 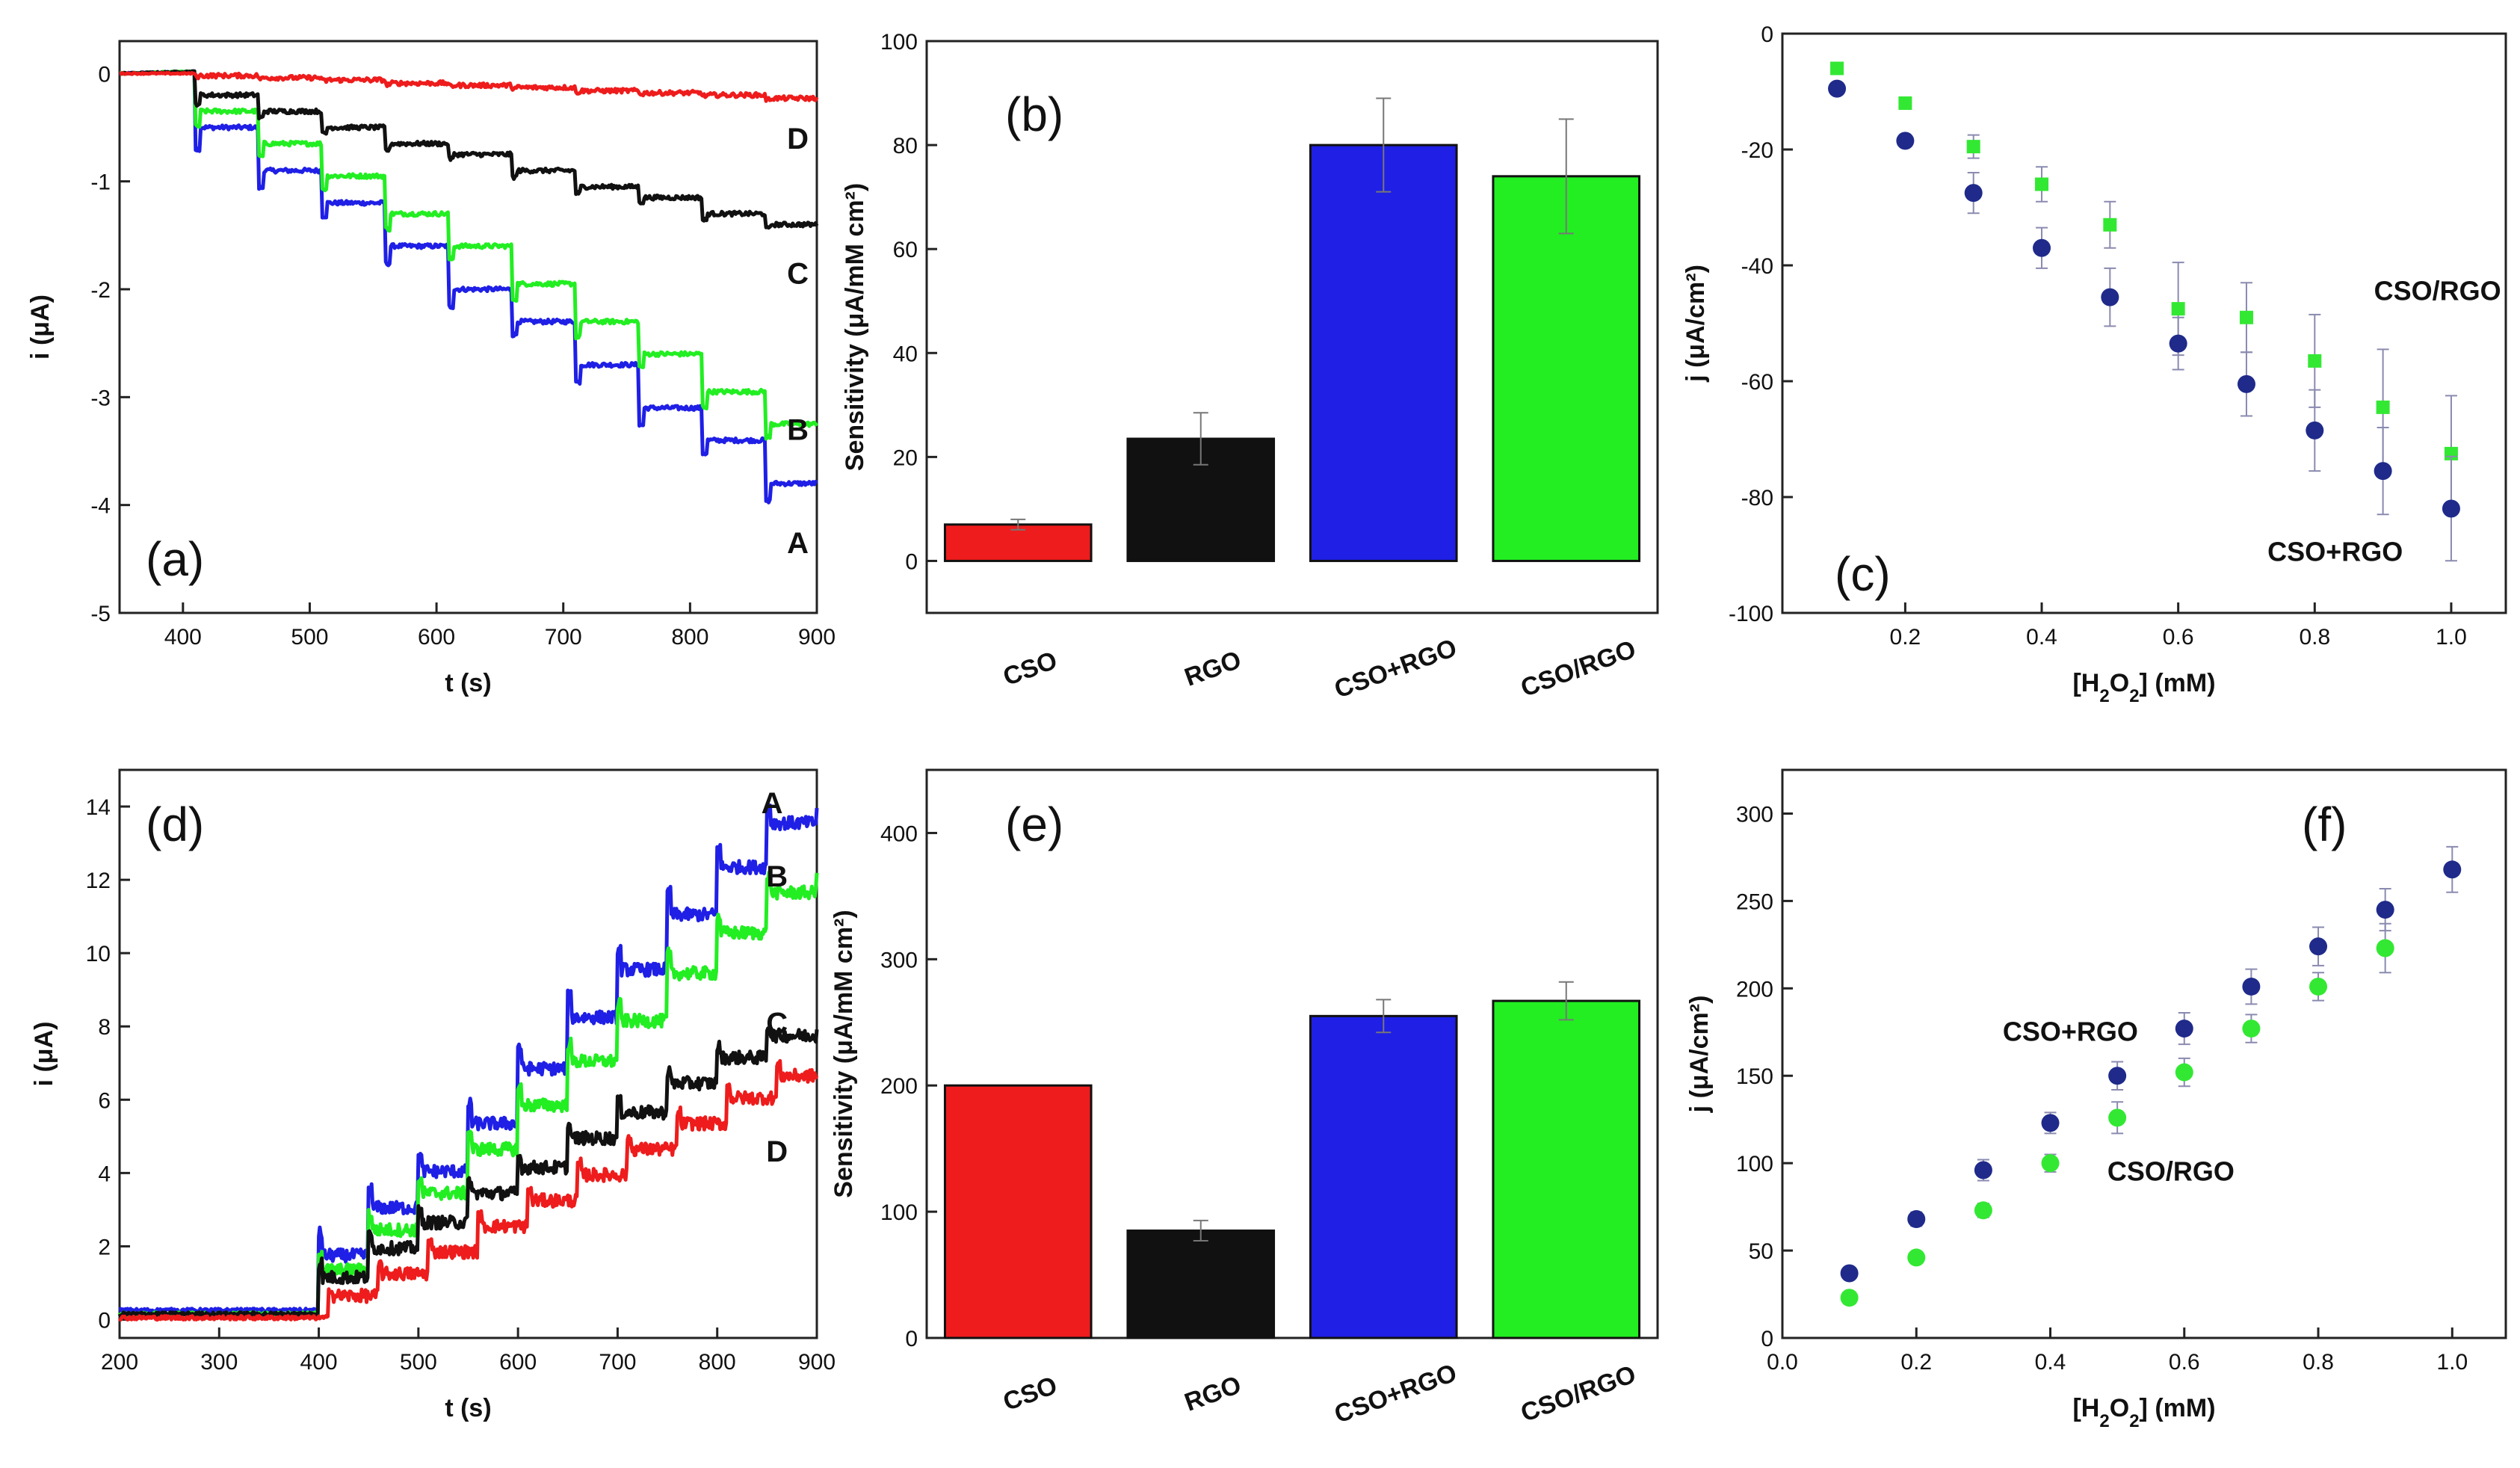 What do you see at coordinates (1782, 1362) in the screenshot?
I see `x-tick-label: 0.0` at bounding box center [1782, 1362].